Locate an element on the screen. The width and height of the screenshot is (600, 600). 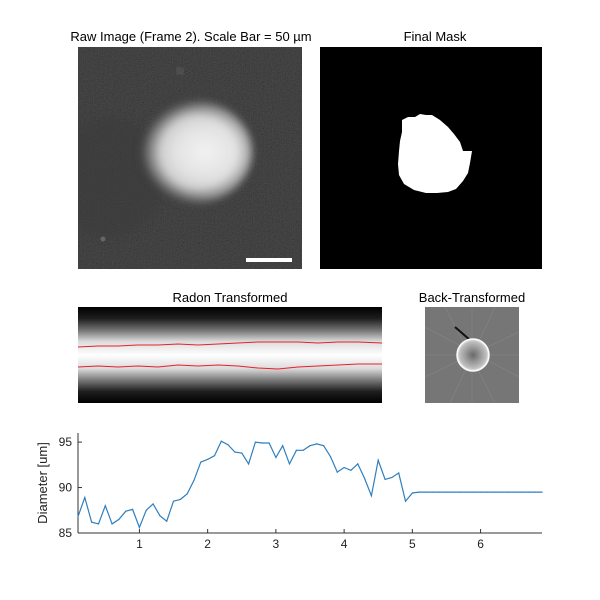
back-transformed is located at coordinates (472, 355).